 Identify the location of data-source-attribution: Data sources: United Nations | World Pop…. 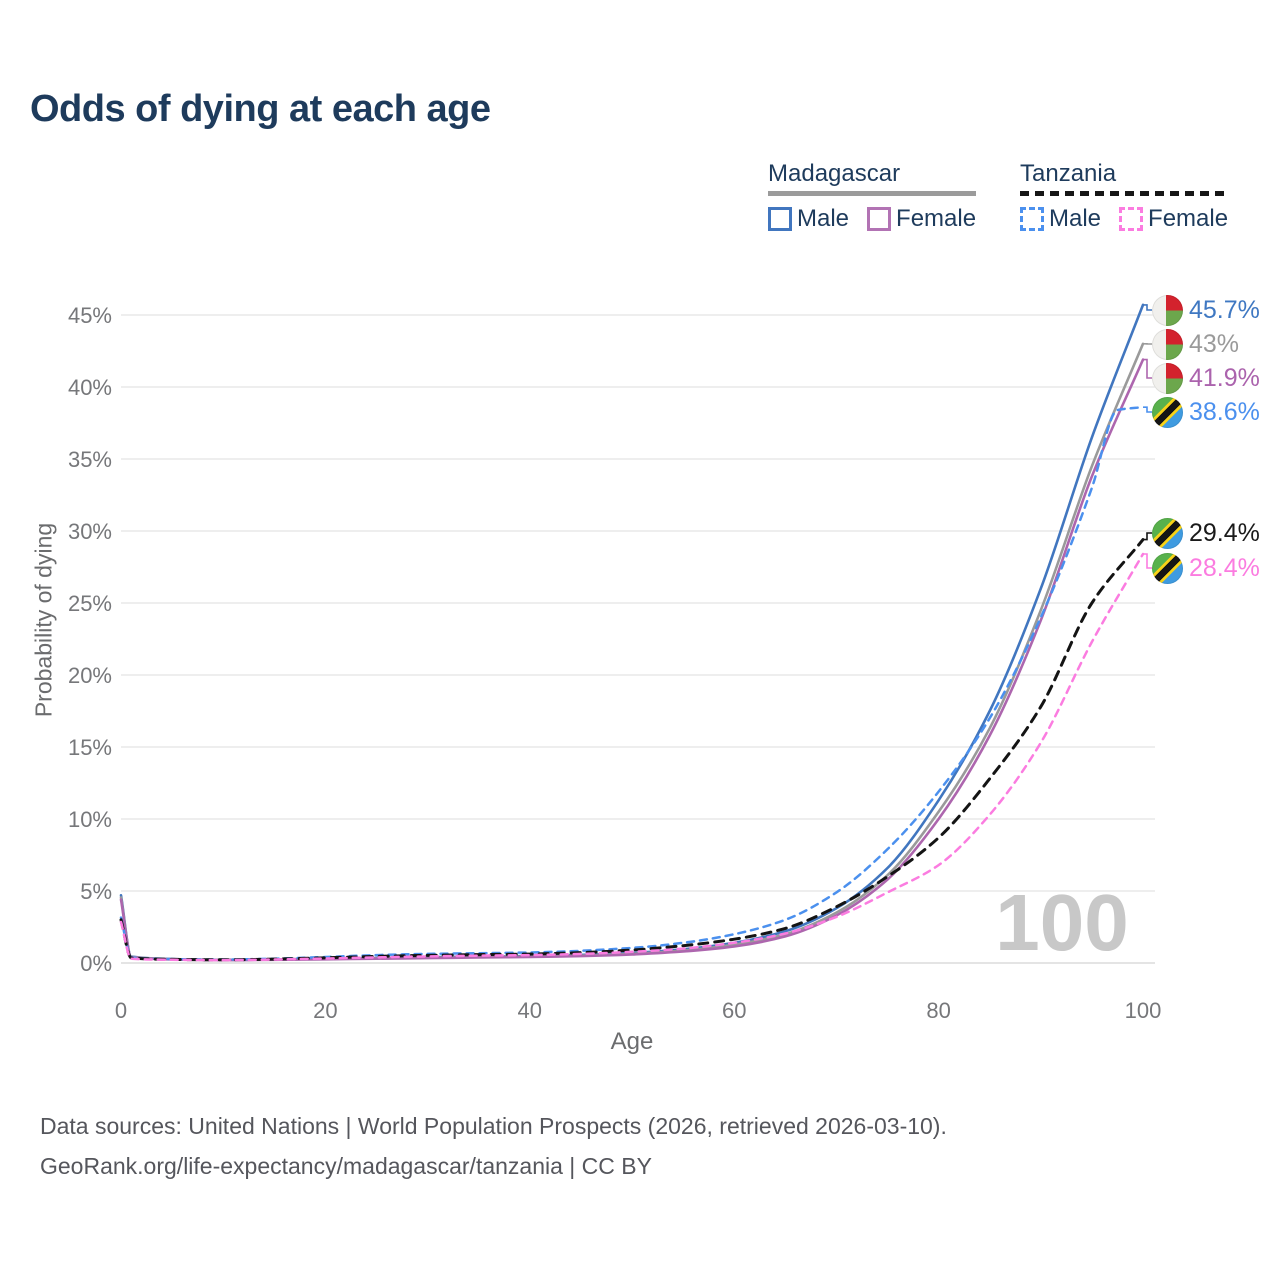
(493, 1146).